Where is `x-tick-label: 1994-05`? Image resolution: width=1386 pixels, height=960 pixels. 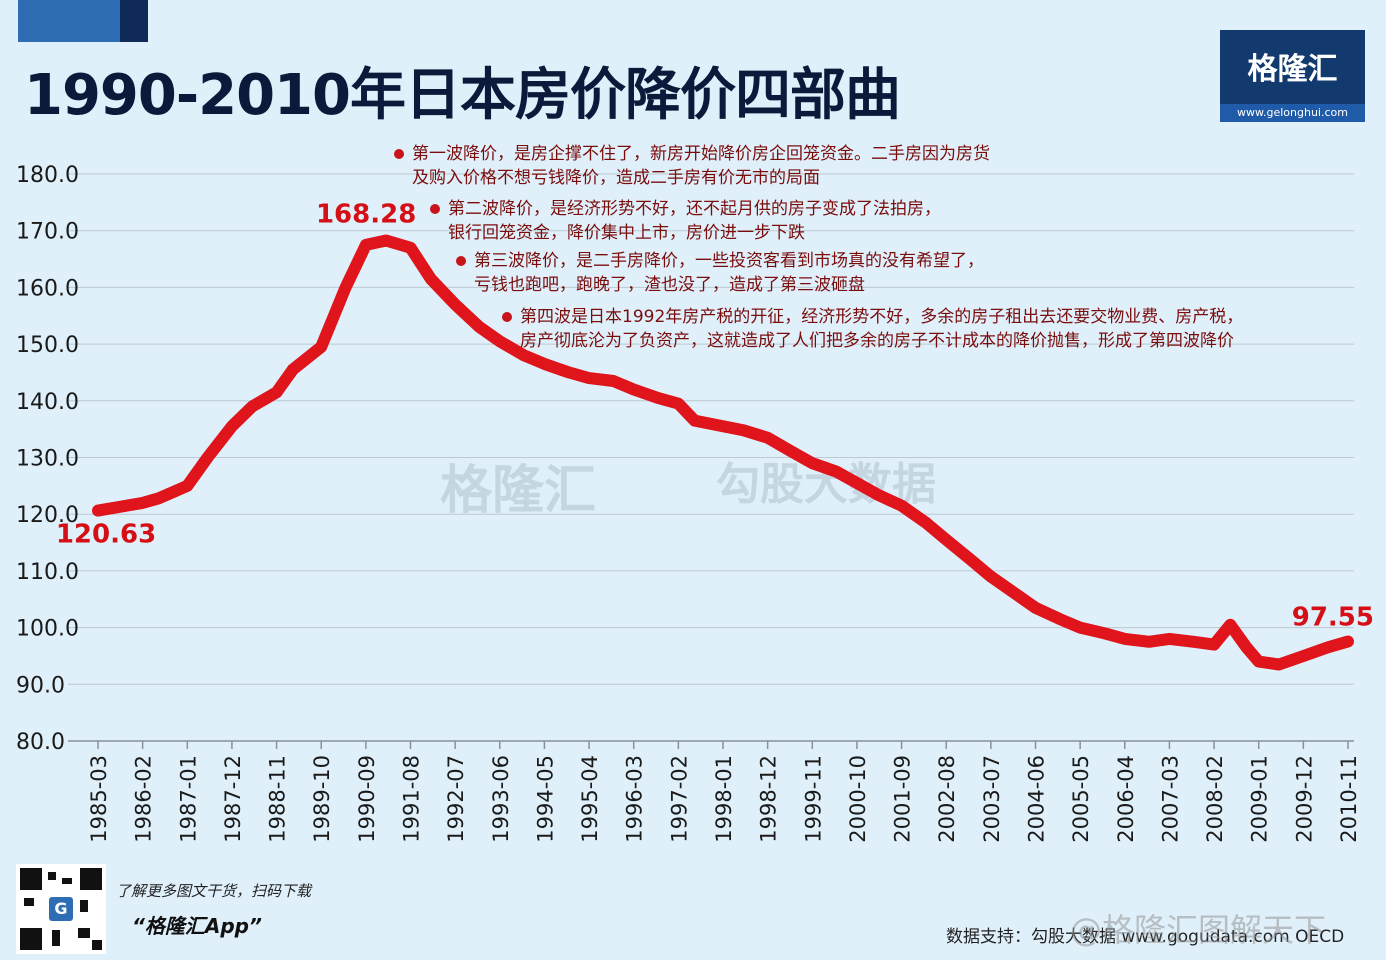 x-tick-label: 1994-05 is located at coordinates (545, 799).